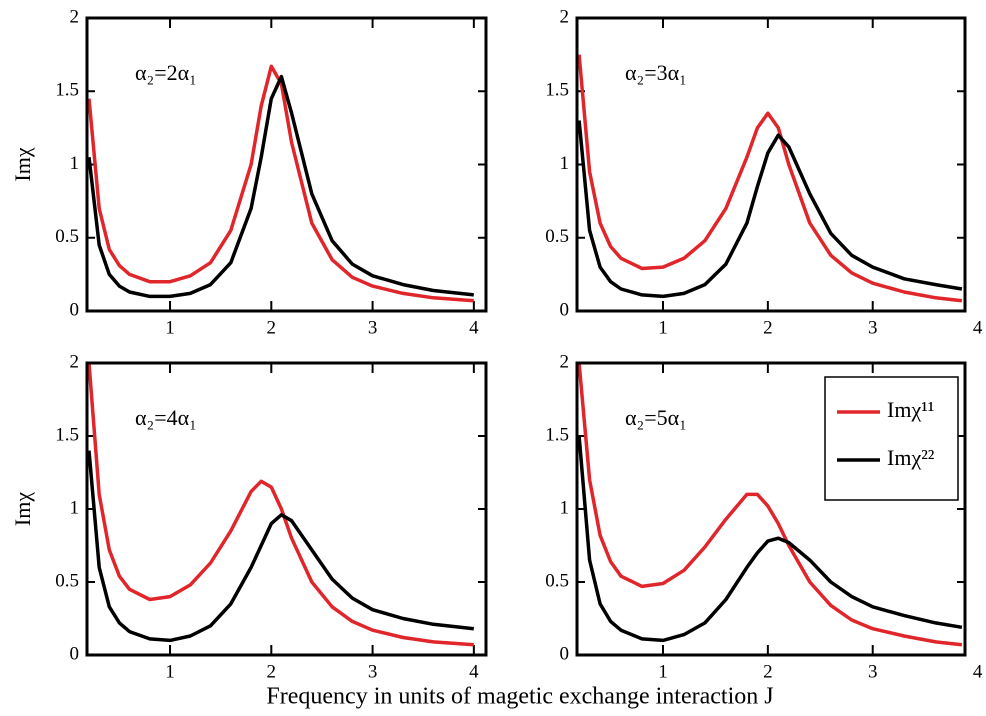  Describe the element at coordinates (656, 72) in the screenshot. I see `annotation: α₂=3α₁` at that location.